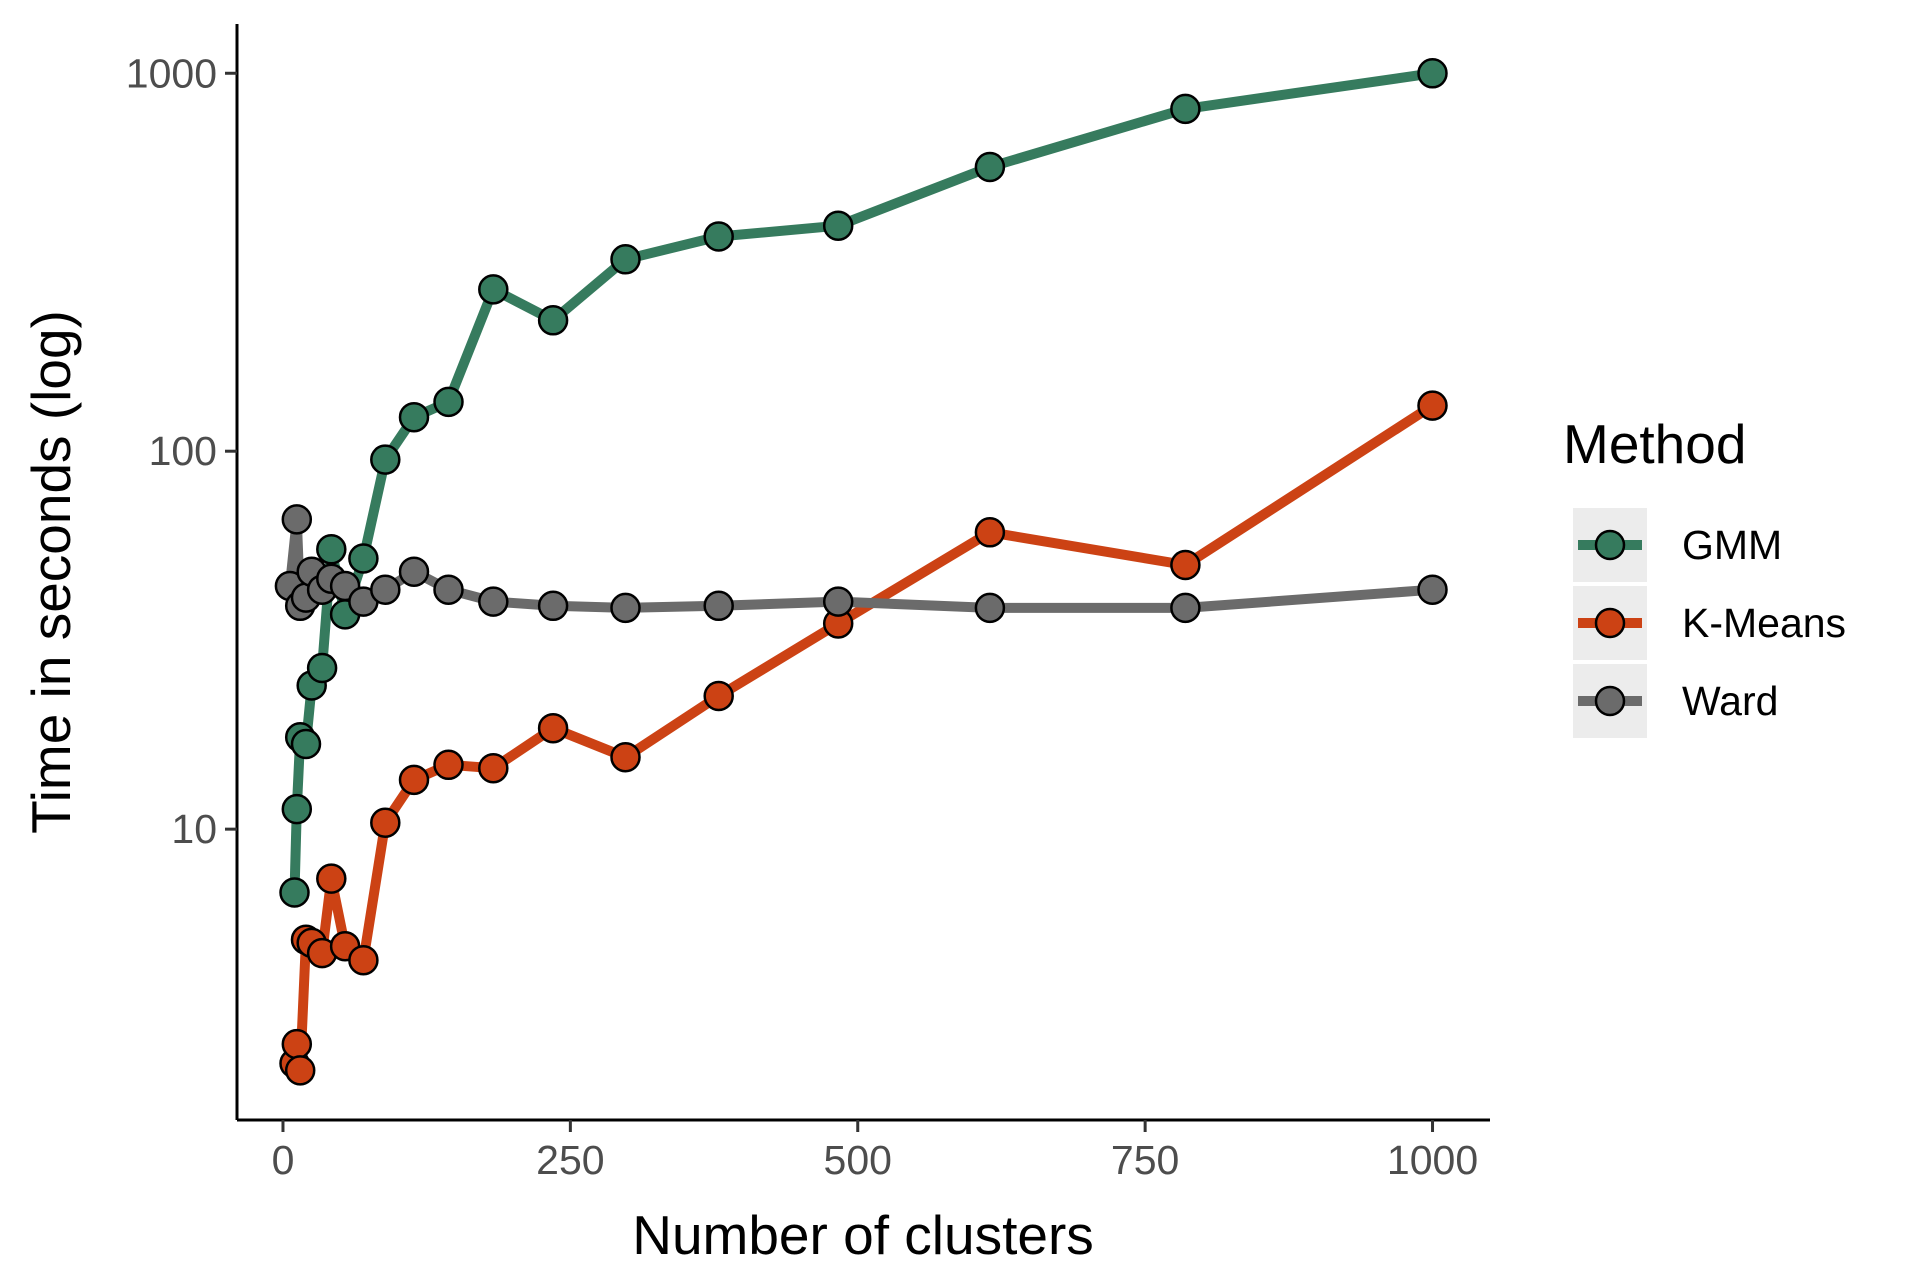 The height and width of the screenshot is (1280, 1920). Describe the element at coordinates (1432, 1160) in the screenshot. I see `x-tick-label: 1000` at that location.